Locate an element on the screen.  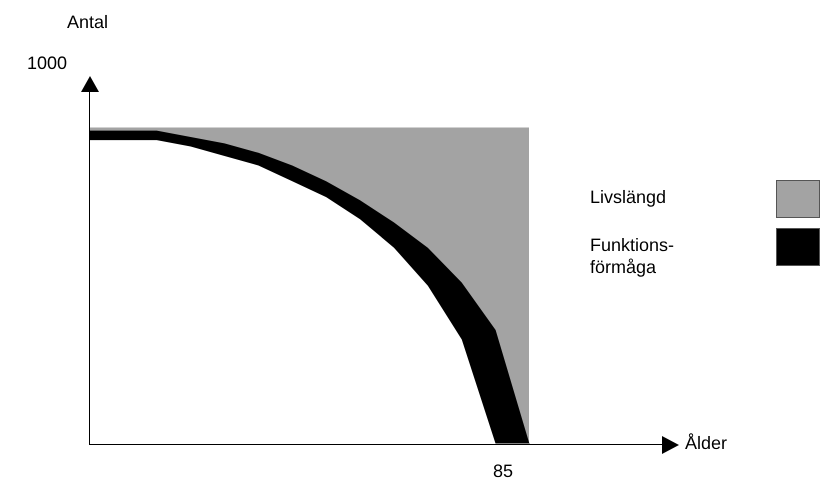
text: 1000 is located at coordinates (46, 63).